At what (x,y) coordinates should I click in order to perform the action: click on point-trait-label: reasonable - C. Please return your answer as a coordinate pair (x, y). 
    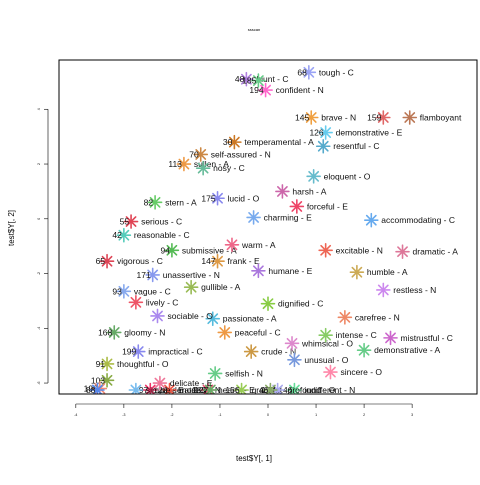
    Looking at the image, I should click on (162, 235).